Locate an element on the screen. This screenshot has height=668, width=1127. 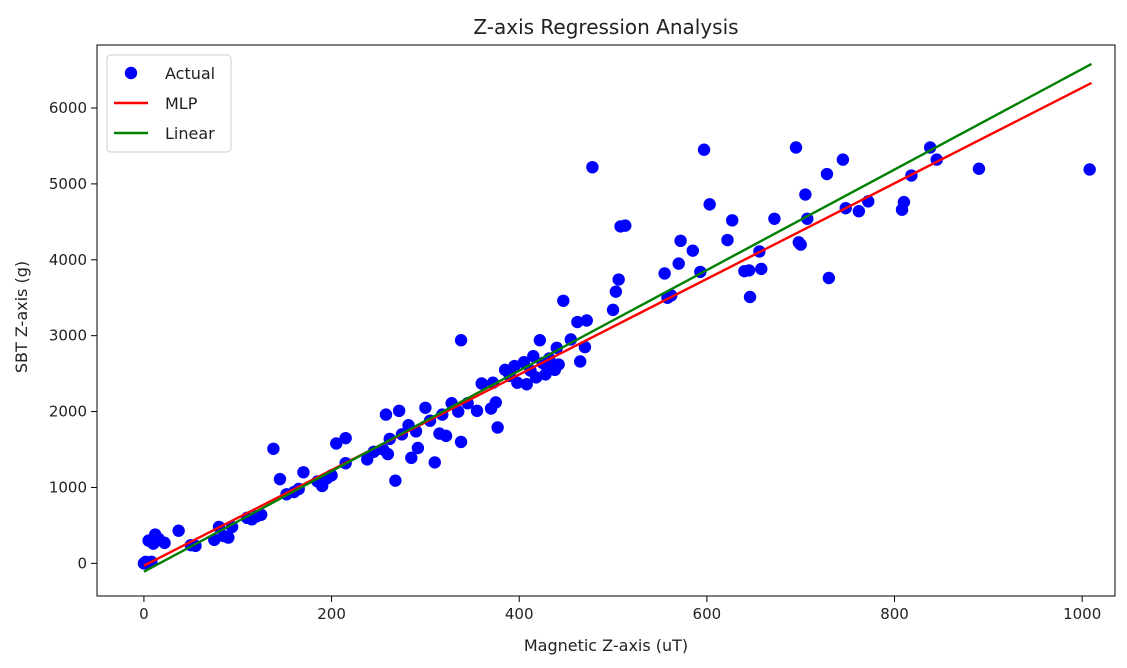
legend-label-linear: Linear is located at coordinates (190, 133).